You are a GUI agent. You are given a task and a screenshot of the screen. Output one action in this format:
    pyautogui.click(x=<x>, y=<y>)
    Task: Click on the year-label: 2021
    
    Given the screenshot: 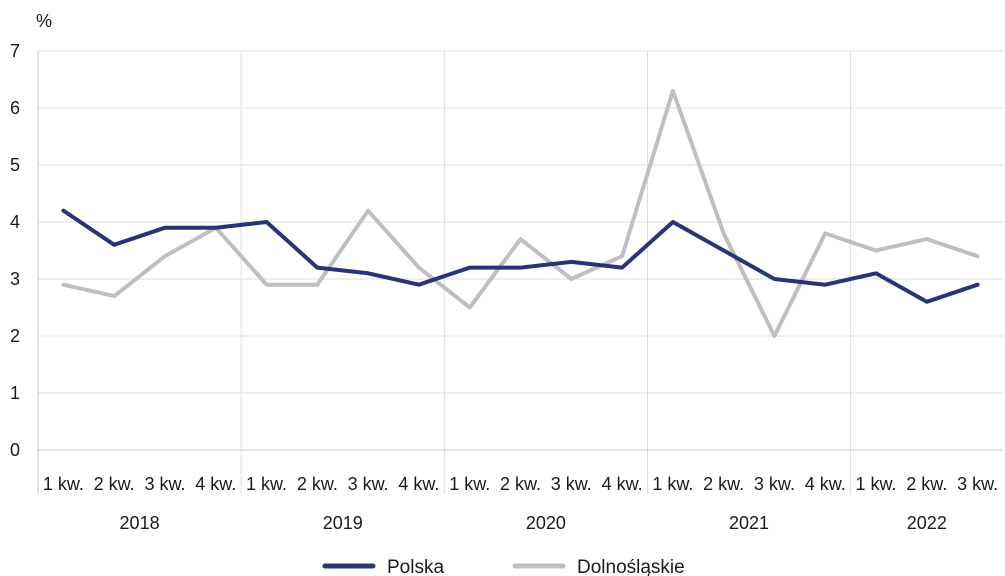 What is the action you would take?
    pyautogui.click(x=749, y=523)
    